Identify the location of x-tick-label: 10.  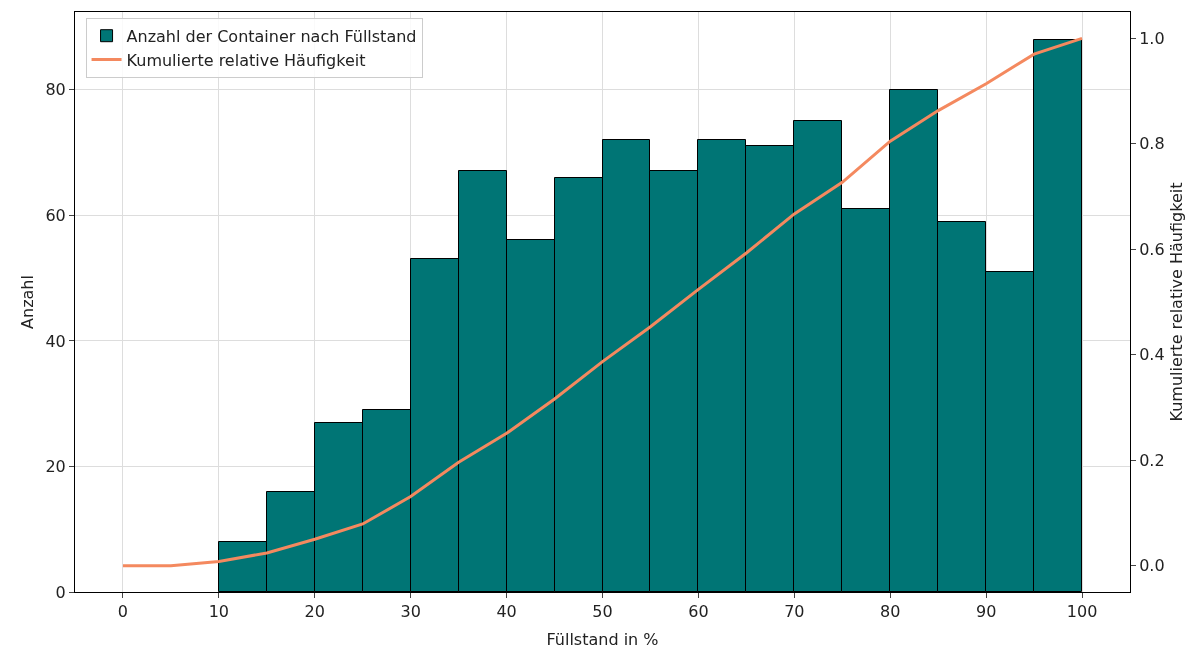
(219, 612).